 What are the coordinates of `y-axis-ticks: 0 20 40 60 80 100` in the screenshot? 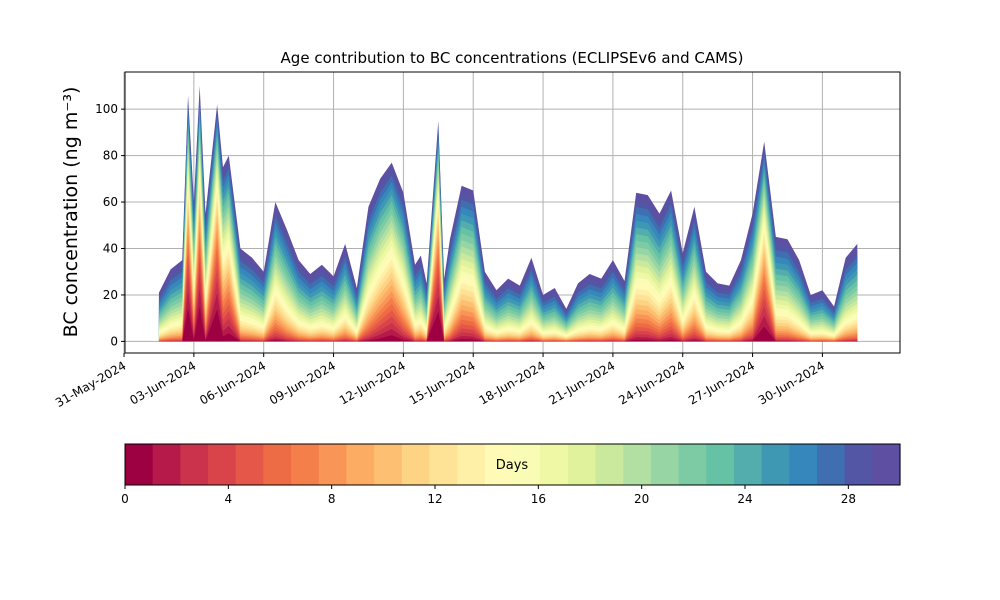 It's located at (110, 225).